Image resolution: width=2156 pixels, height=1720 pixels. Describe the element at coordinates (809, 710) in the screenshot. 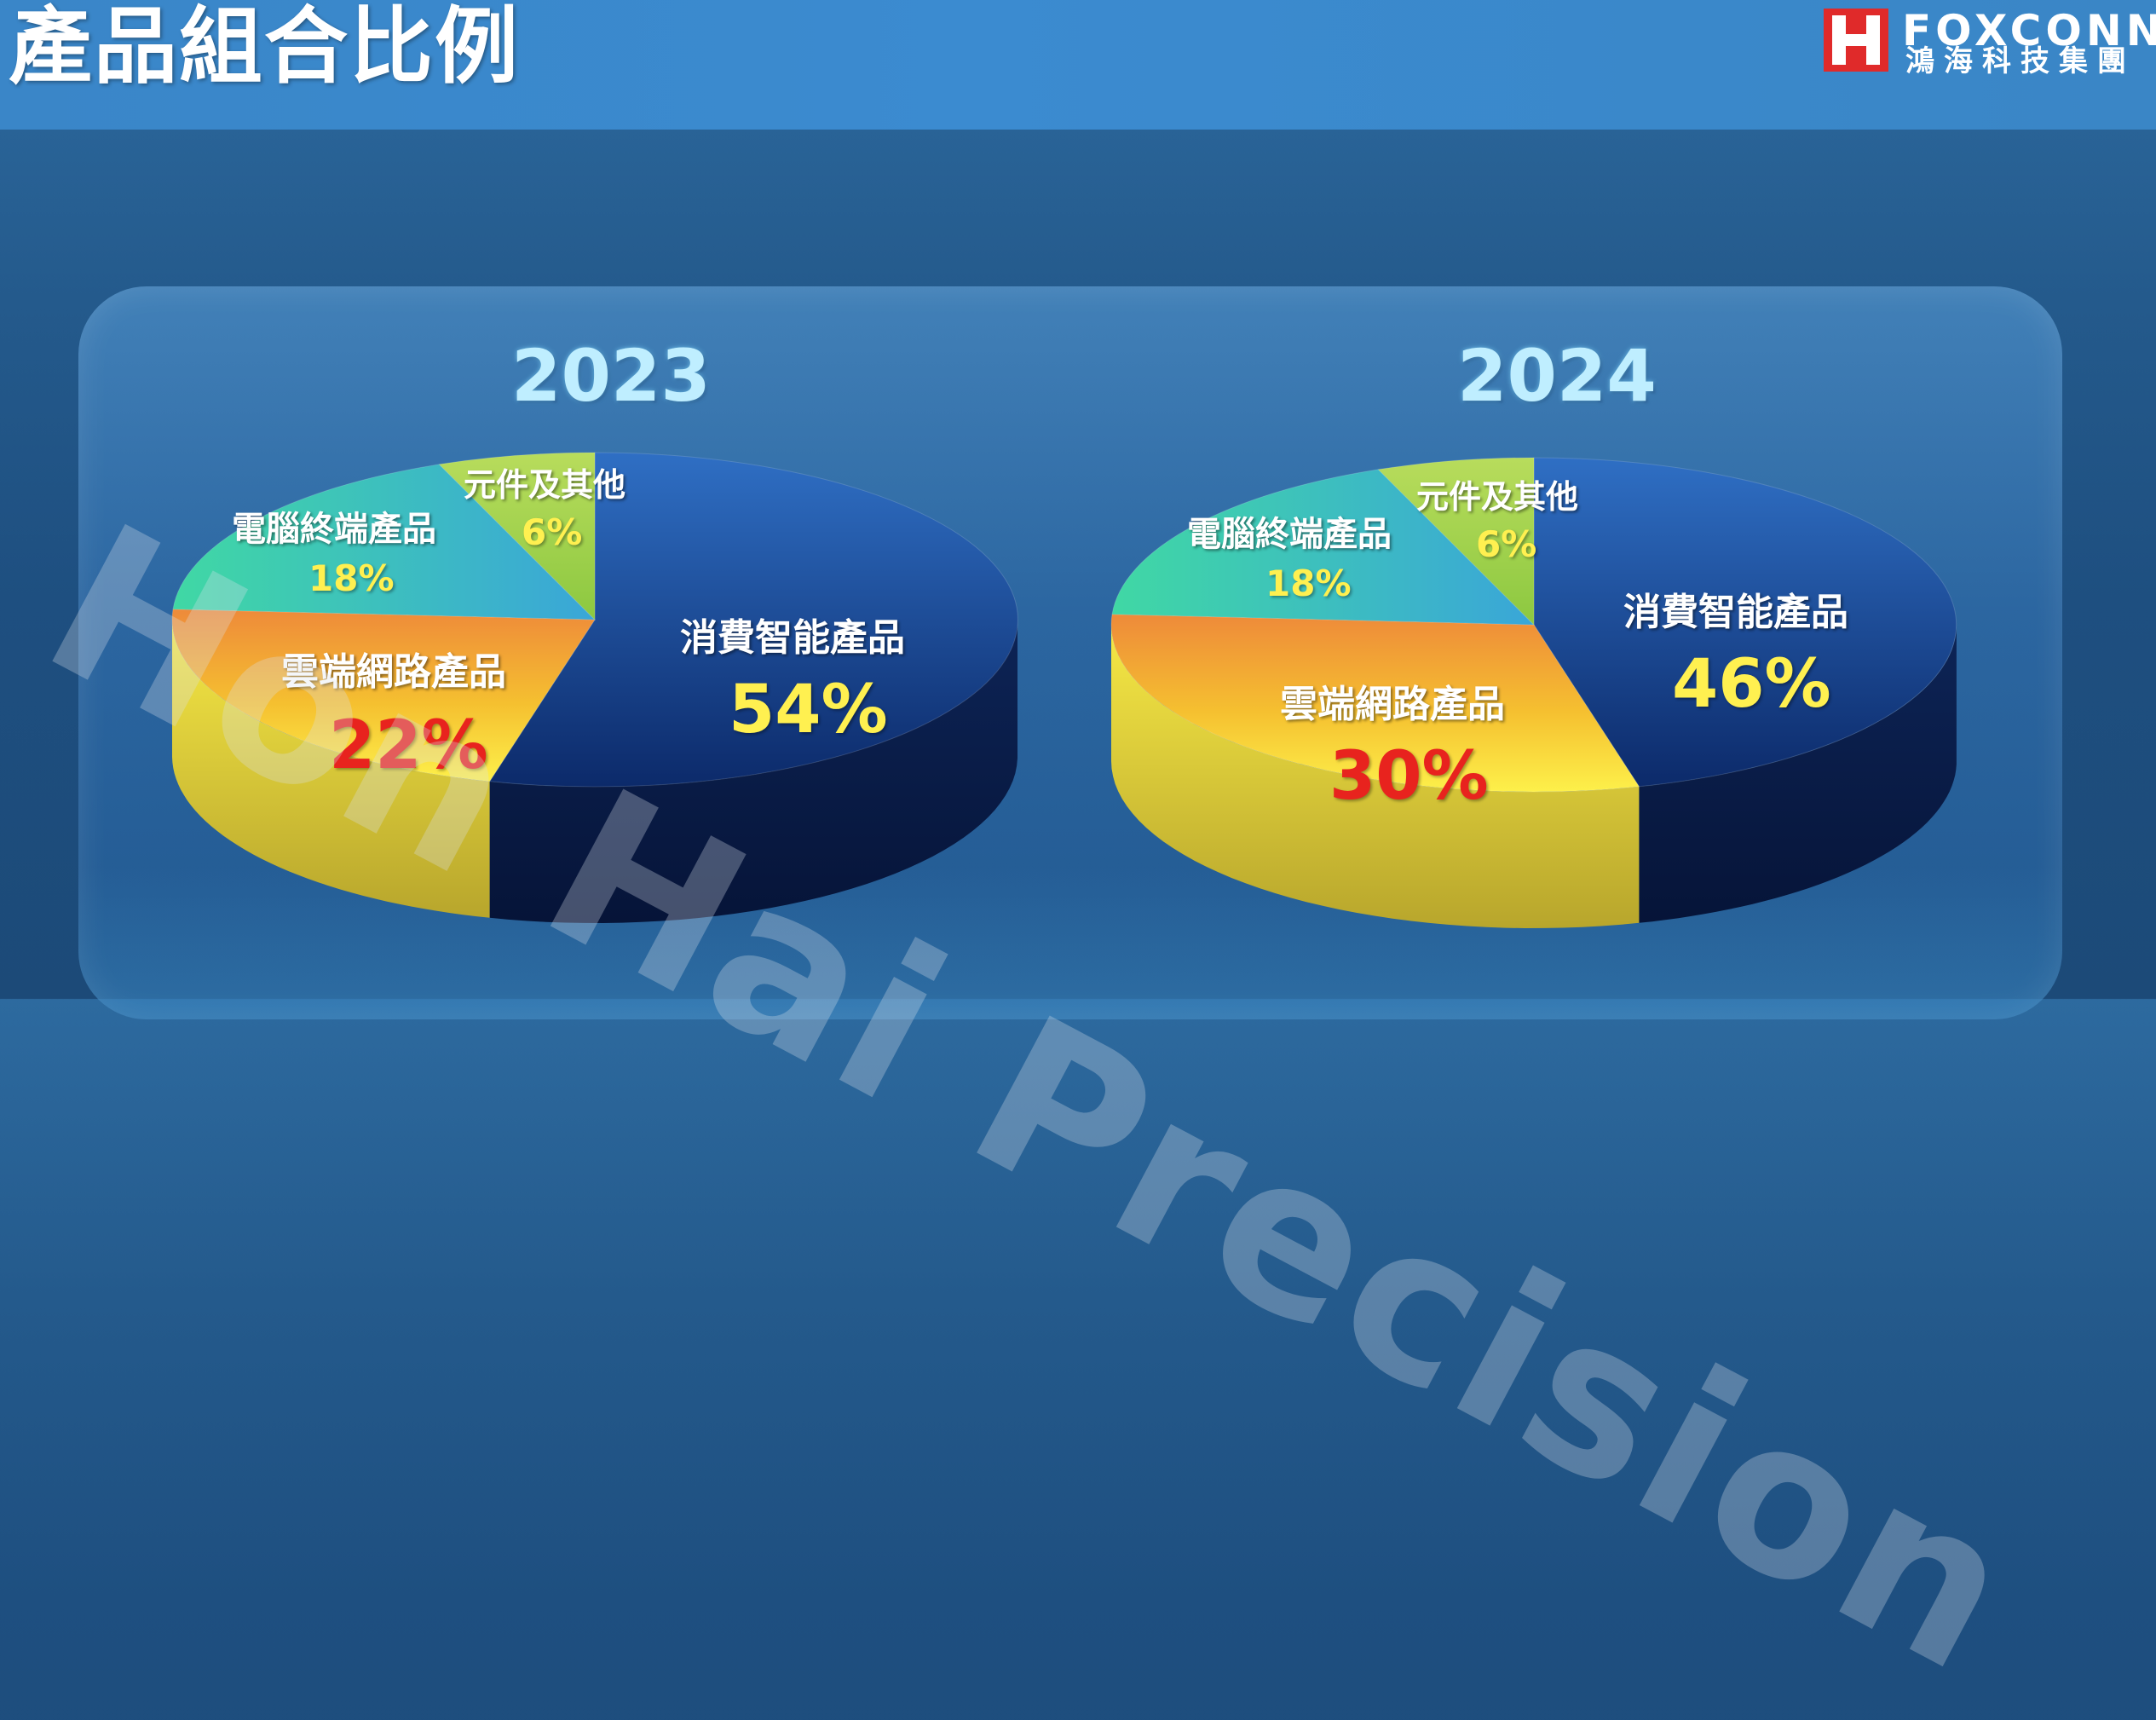

I see `slice-value-consumer-2023: 54%` at that location.